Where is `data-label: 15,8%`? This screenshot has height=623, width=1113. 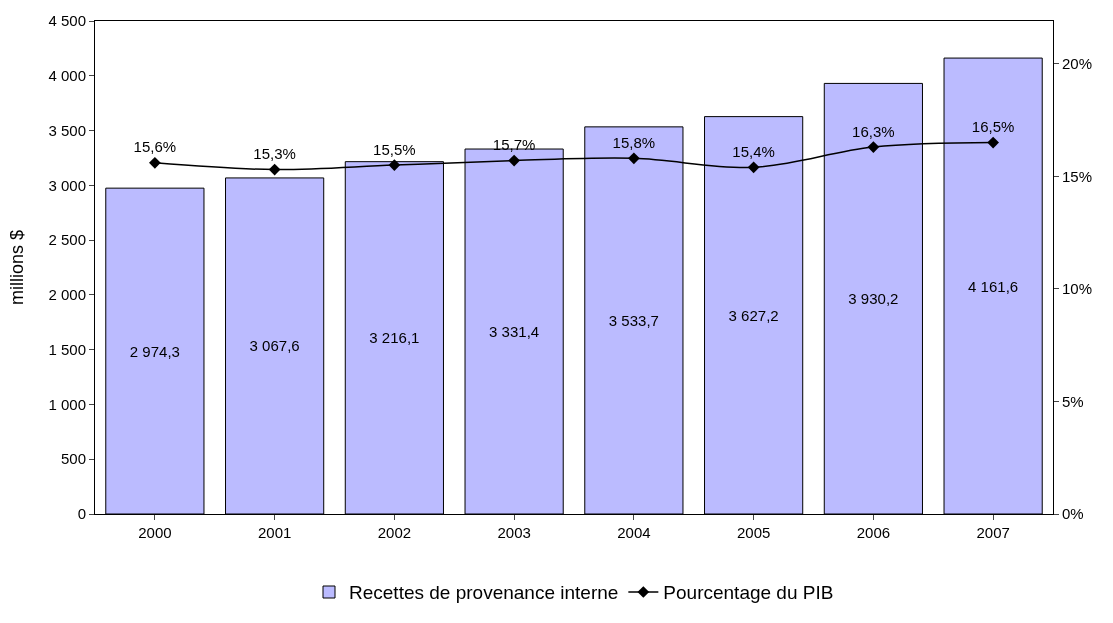
data-label: 15,8% is located at coordinates (634, 142).